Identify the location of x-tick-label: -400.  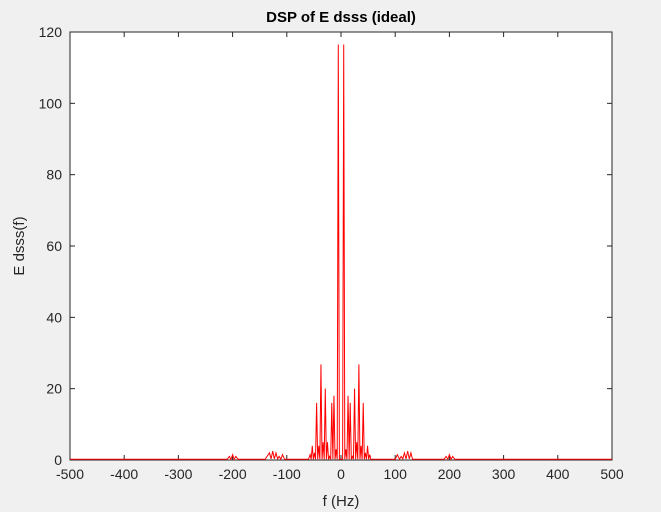
(124, 474).